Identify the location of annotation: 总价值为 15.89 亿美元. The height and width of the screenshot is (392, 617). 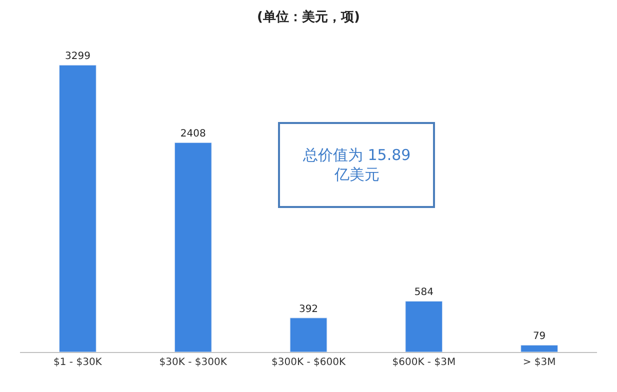
(356, 165).